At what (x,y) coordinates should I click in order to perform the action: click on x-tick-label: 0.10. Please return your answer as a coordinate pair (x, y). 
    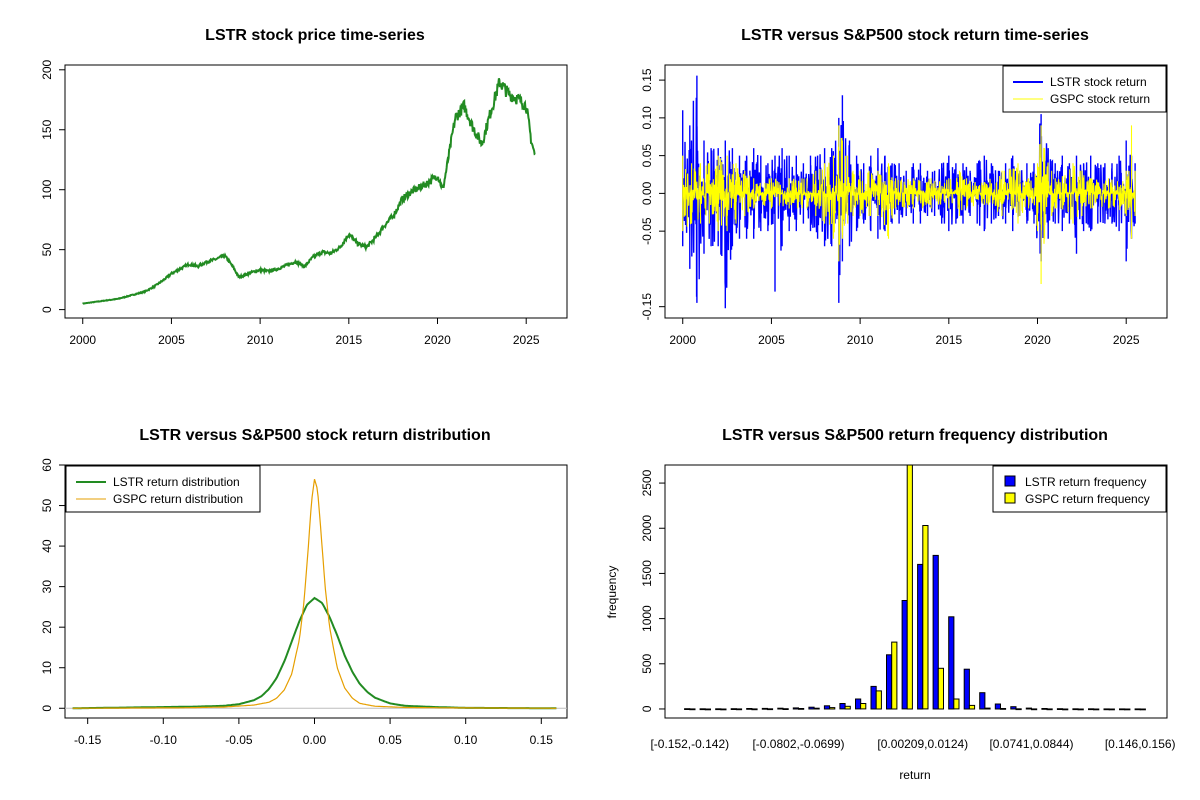
    Looking at the image, I should click on (466, 740).